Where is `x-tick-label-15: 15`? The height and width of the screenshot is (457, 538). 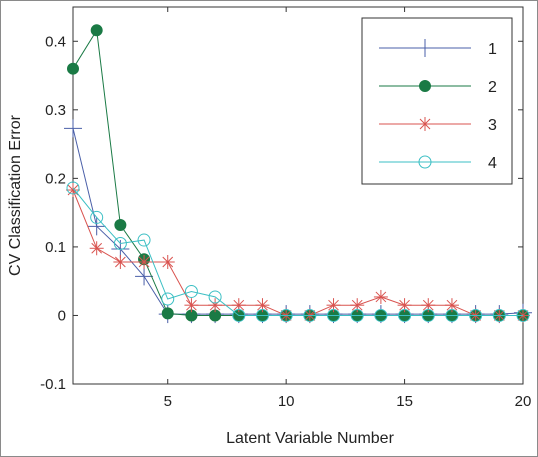
x-tick-label-15: 15 is located at coordinates (404, 401).